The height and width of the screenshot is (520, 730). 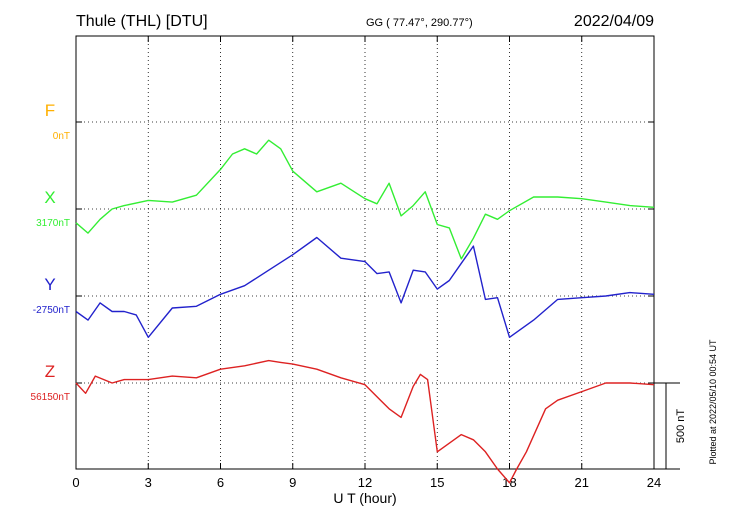 What do you see at coordinates (148, 482) in the screenshot?
I see `x-tick-label: 3` at bounding box center [148, 482].